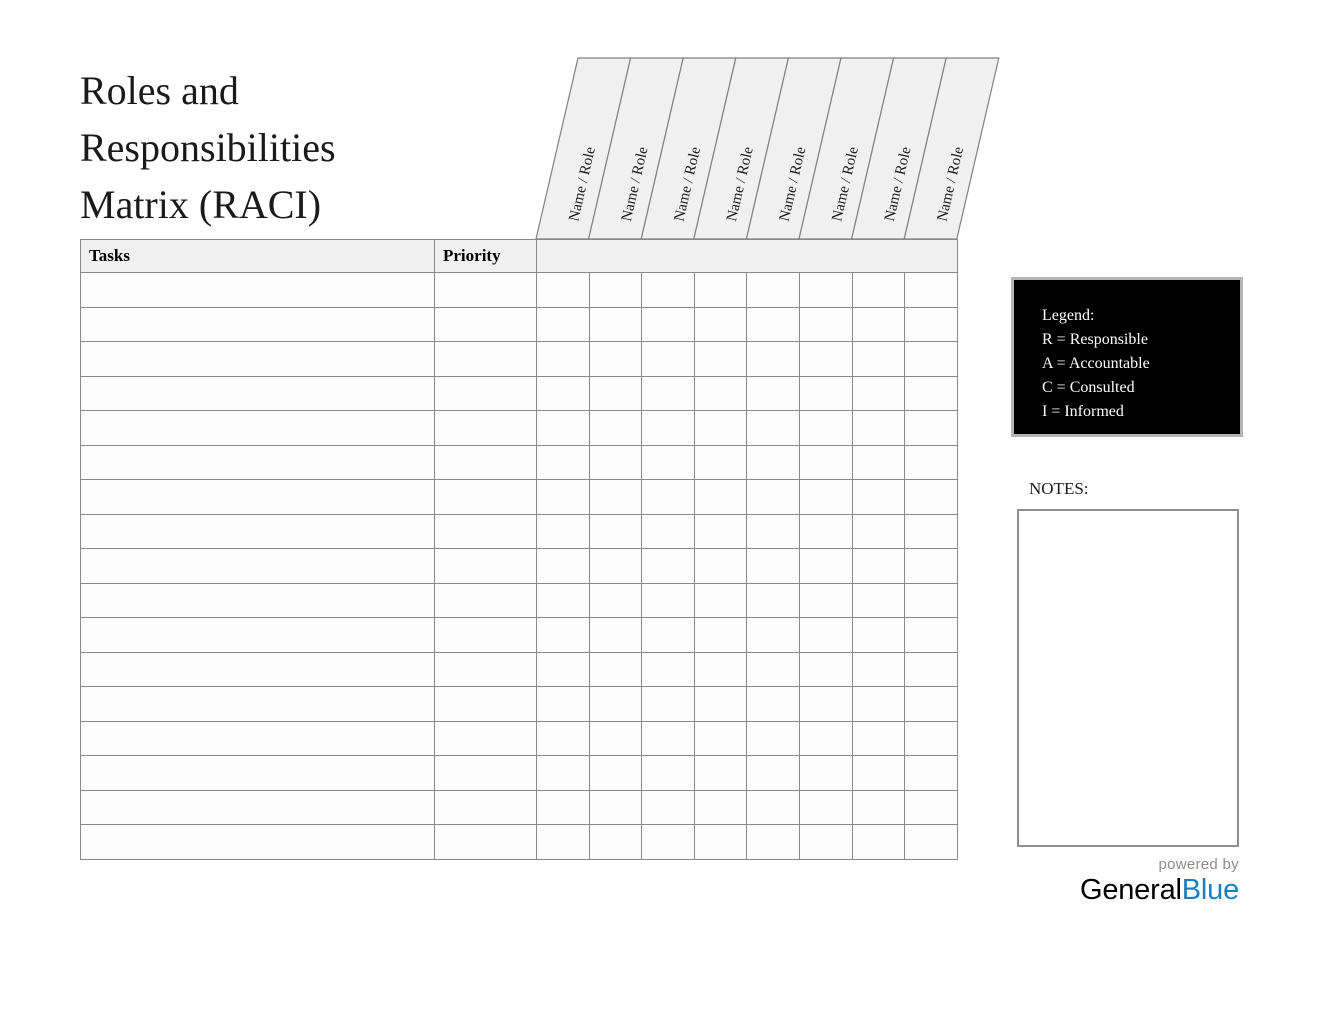  I want to click on notes-box, so click(1128, 678).